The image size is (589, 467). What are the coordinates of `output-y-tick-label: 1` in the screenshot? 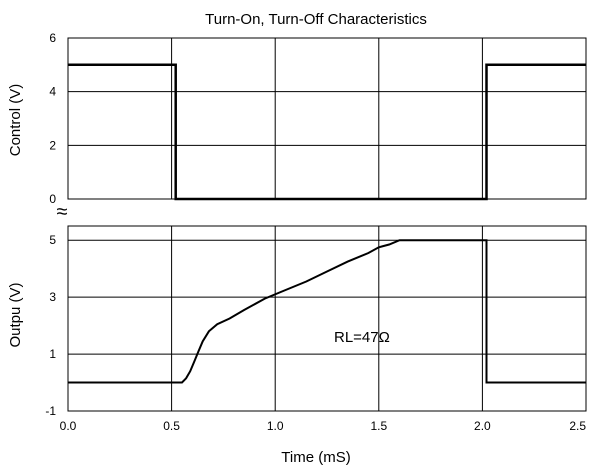 It's located at (52, 354).